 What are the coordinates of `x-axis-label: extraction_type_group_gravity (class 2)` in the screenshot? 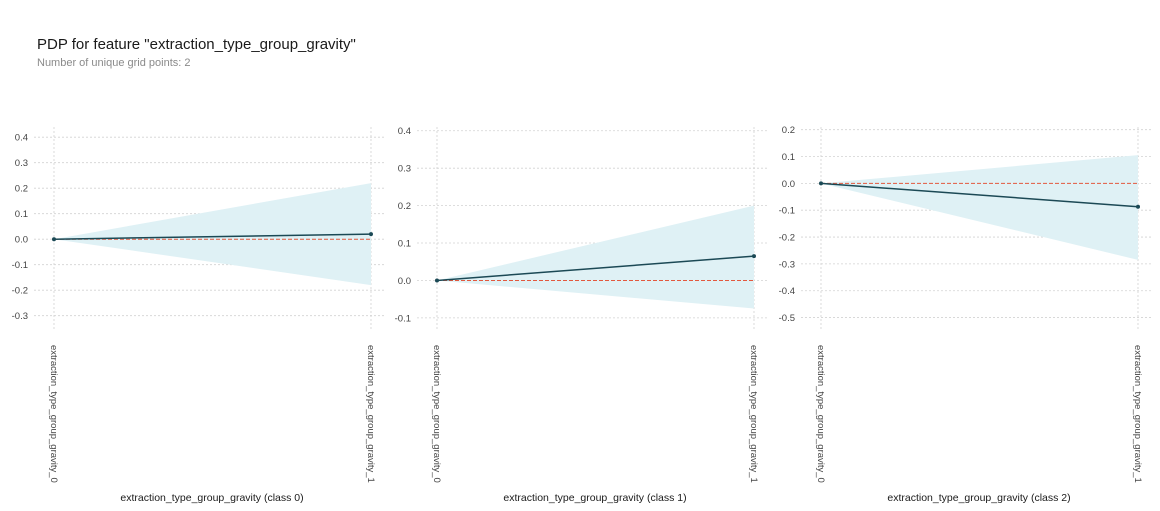 It's located at (978, 498).